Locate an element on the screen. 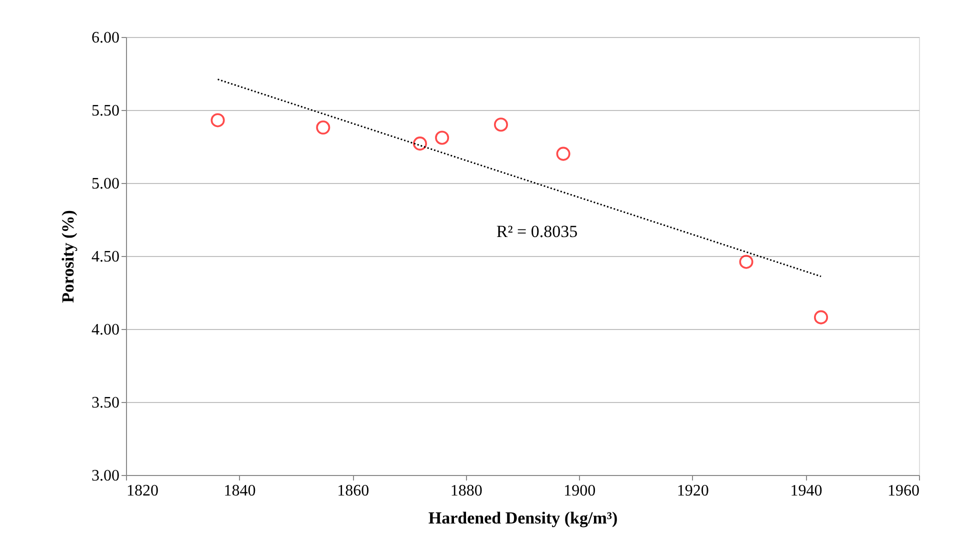 This screenshot has height=560, width=958. y-tick-label: 3.50 is located at coordinates (106, 403).